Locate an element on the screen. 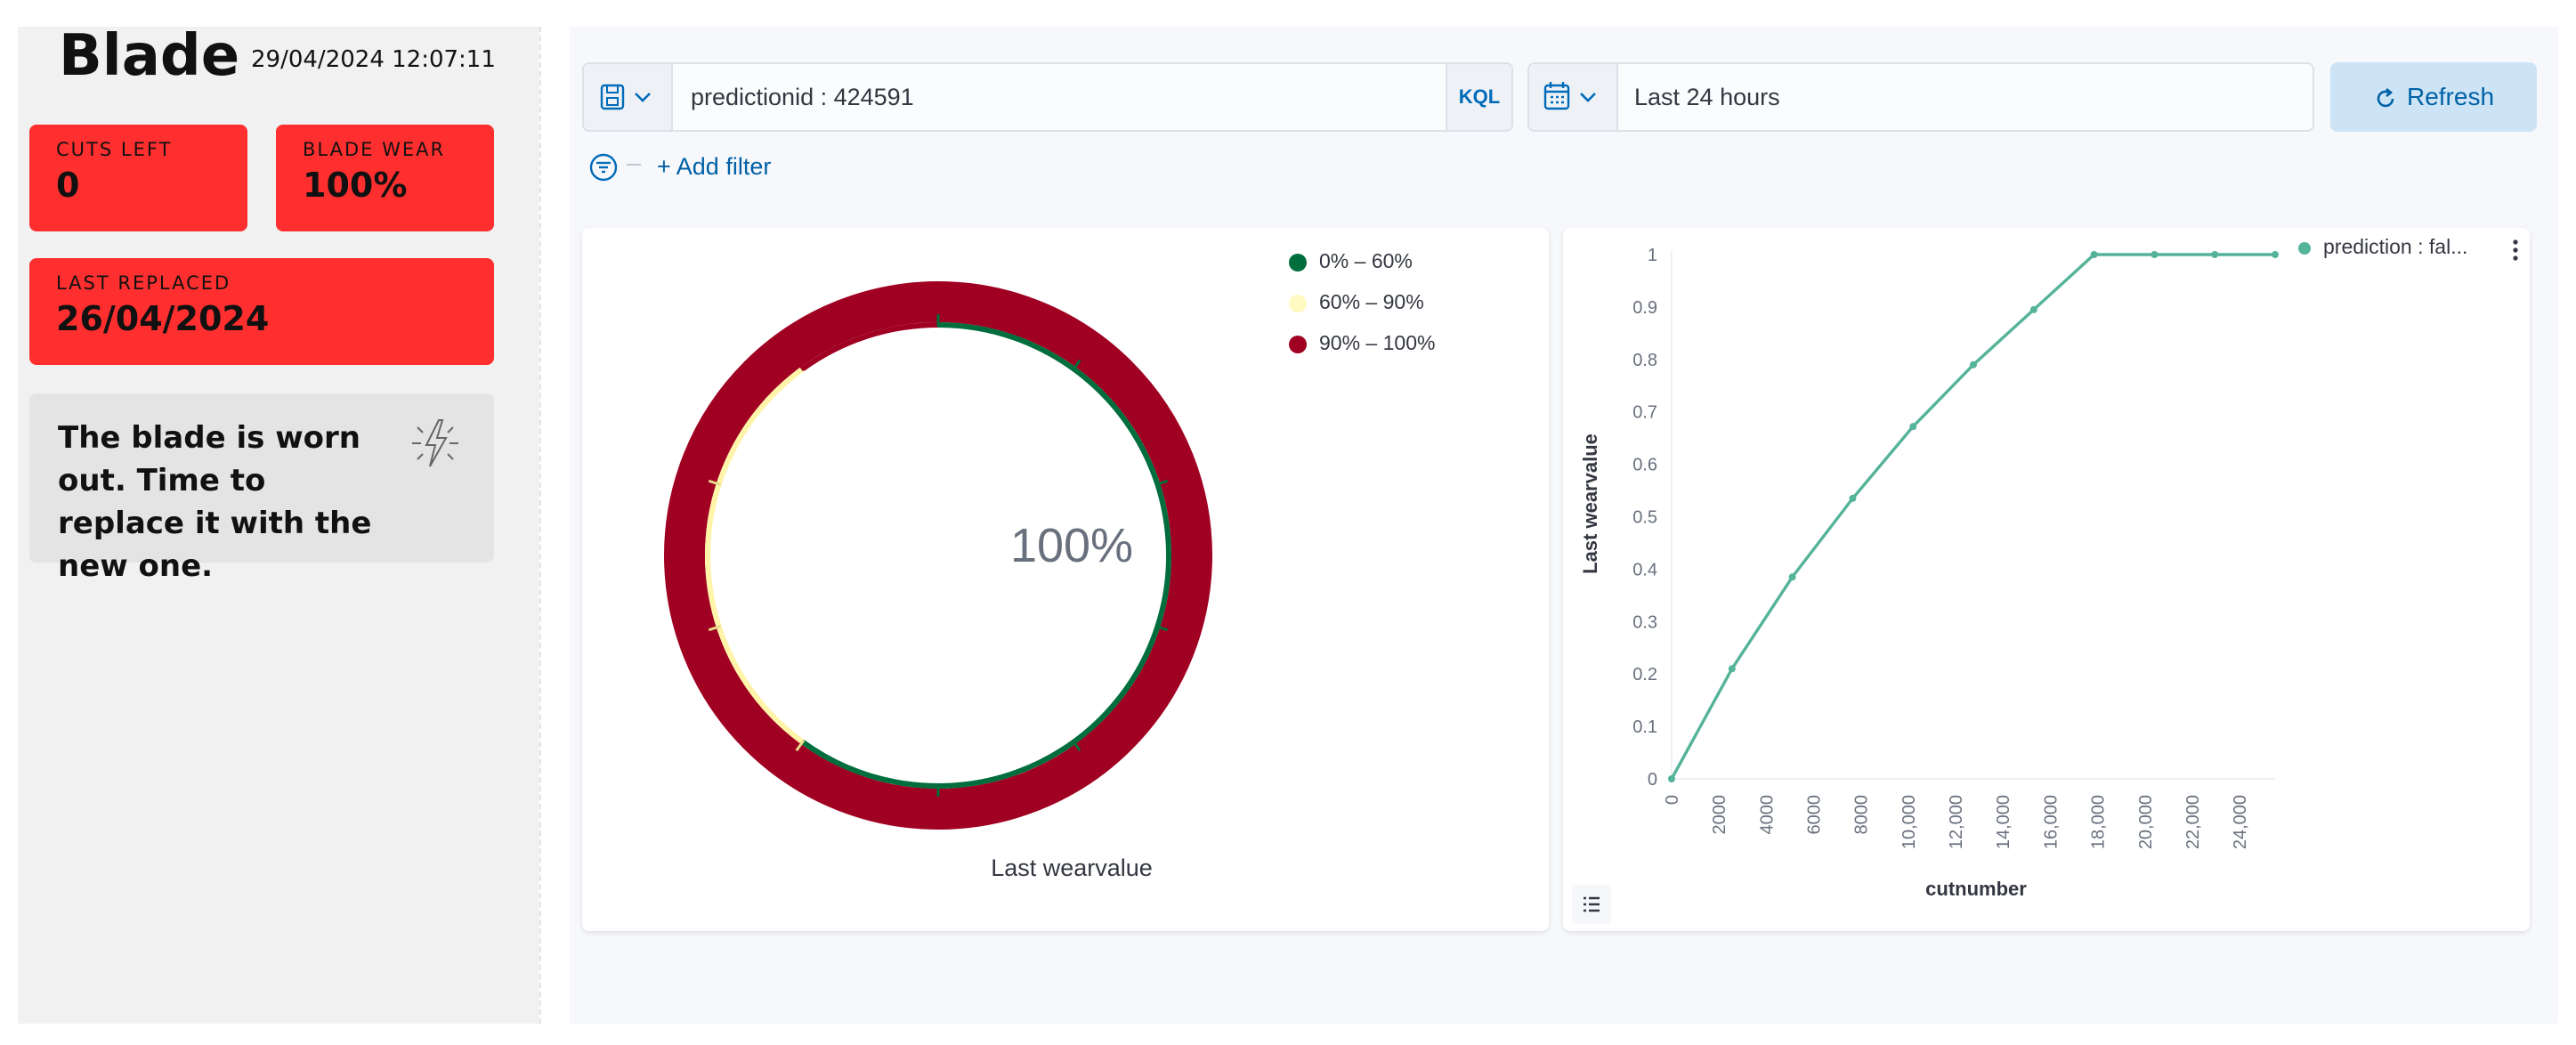  y-tick-label: 0 is located at coordinates (1652, 780).